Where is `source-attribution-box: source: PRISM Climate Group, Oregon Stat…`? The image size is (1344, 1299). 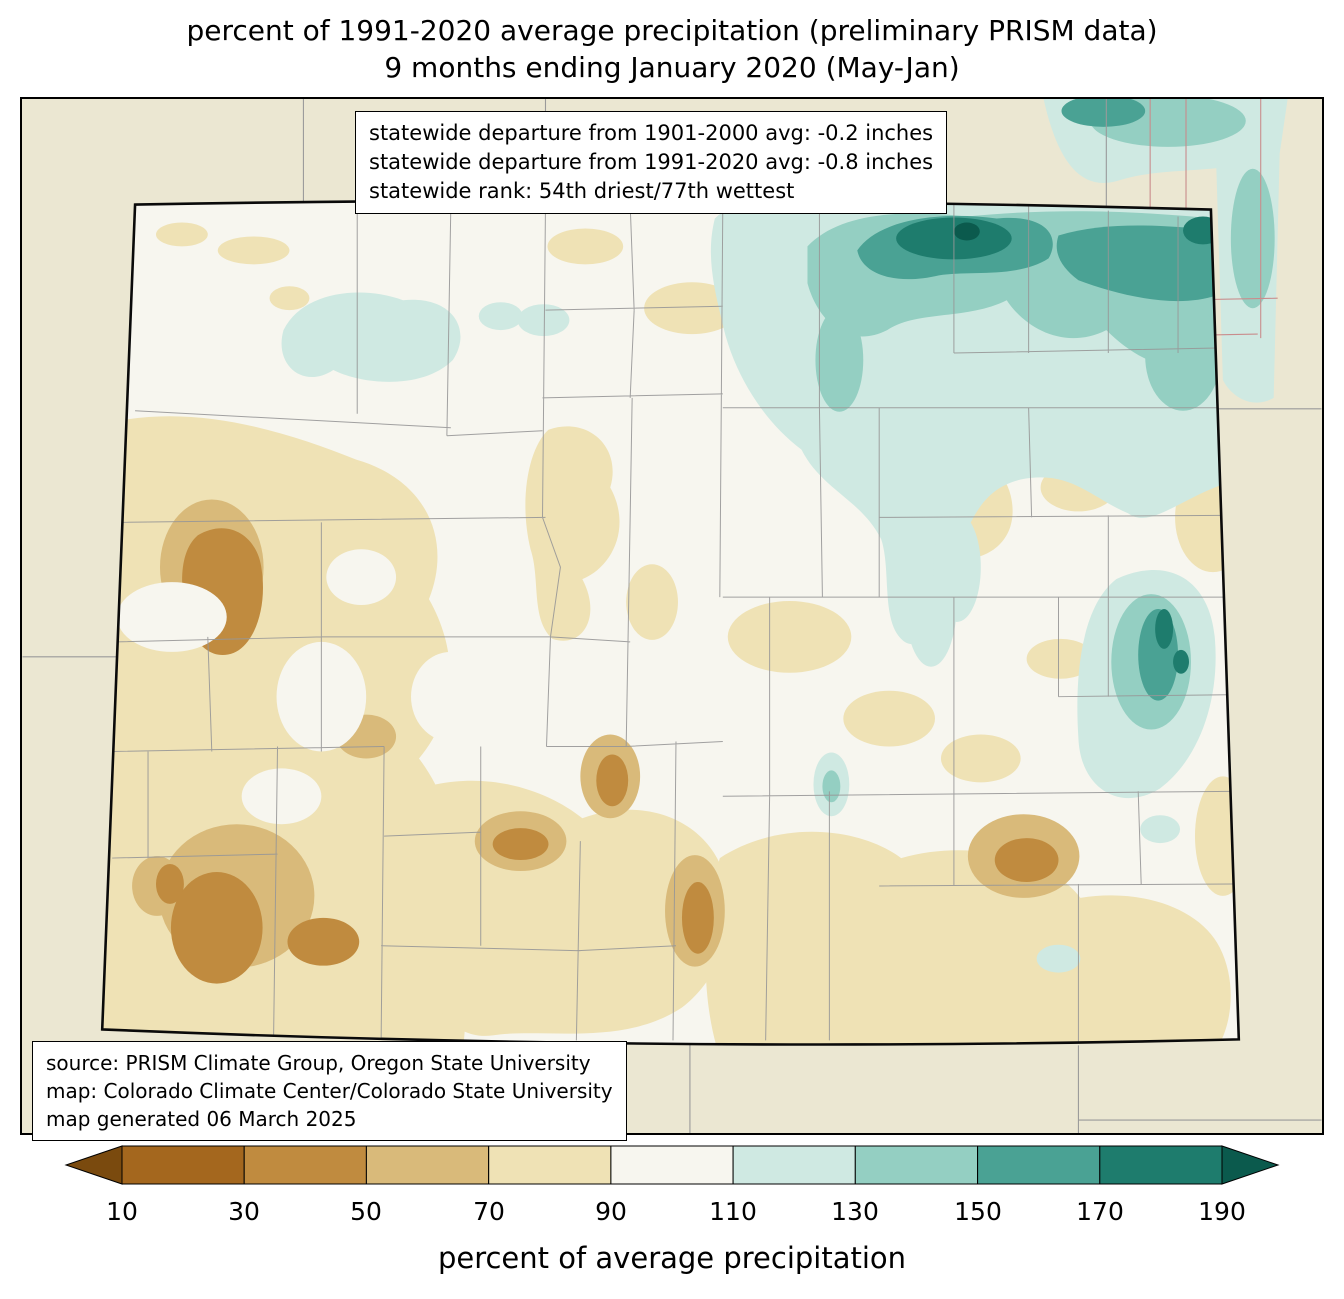 source-attribution-box: source: PRISM Climate Group, Oregon Stat… is located at coordinates (329, 1091).